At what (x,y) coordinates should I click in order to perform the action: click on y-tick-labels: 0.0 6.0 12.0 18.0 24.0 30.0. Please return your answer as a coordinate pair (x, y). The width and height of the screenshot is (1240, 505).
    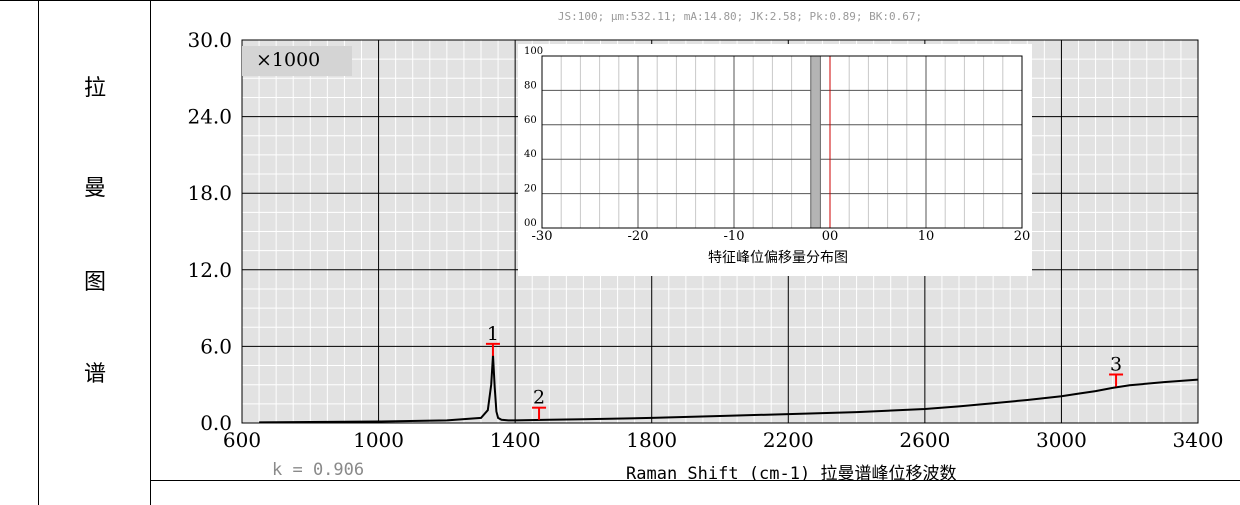
    Looking at the image, I should click on (209, 231).